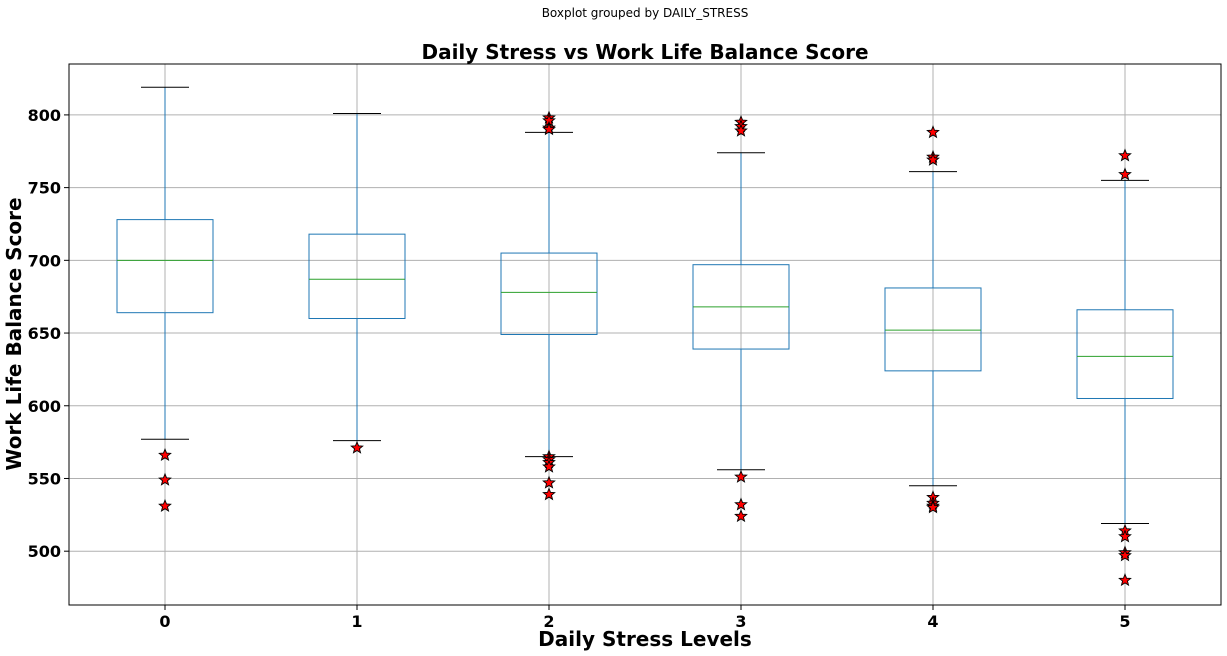 This screenshot has height=656, width=1227. Describe the element at coordinates (44, 333) in the screenshot. I see `y-tick-label: 650` at that location.